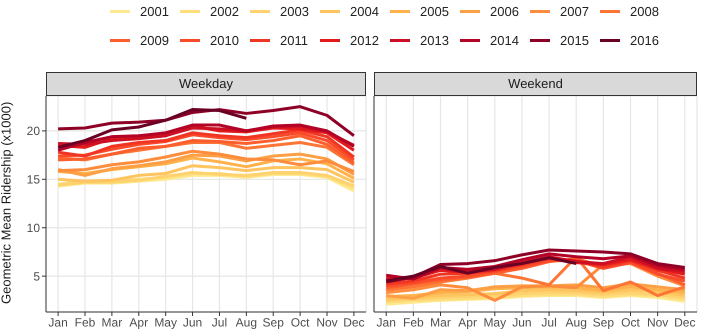  What do you see at coordinates (364, 11) in the screenshot?
I see `legend-label: 2004` at bounding box center [364, 11].